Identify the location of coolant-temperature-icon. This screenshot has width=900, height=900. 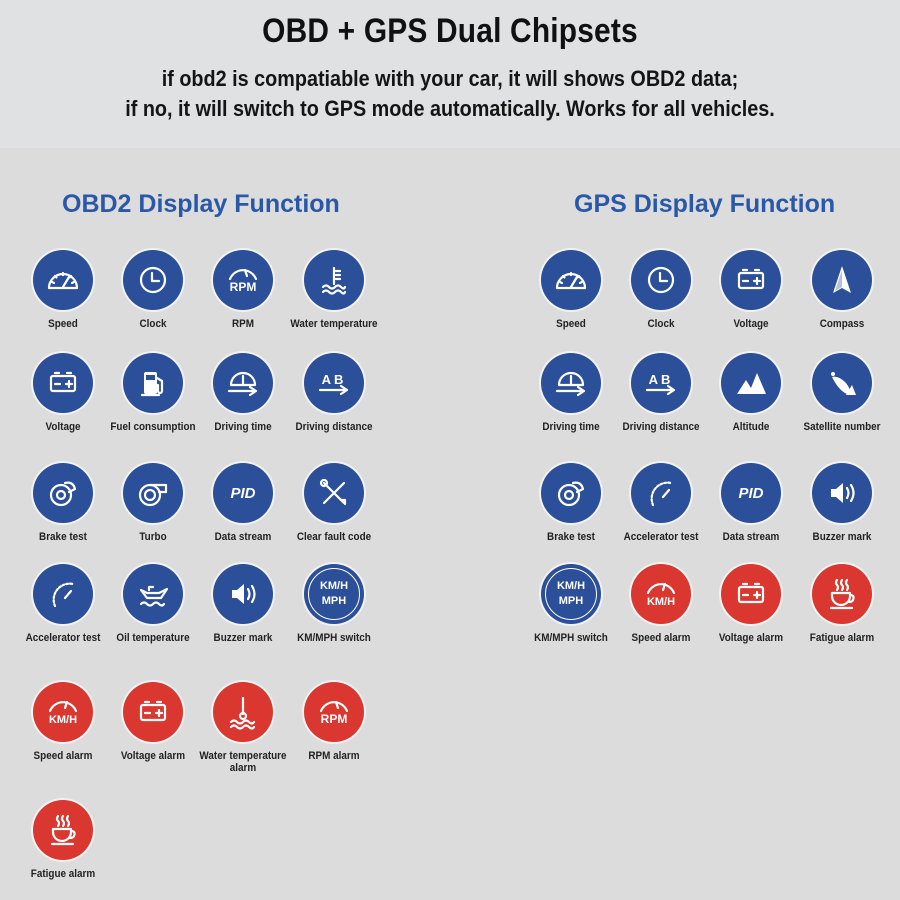
(334, 280).